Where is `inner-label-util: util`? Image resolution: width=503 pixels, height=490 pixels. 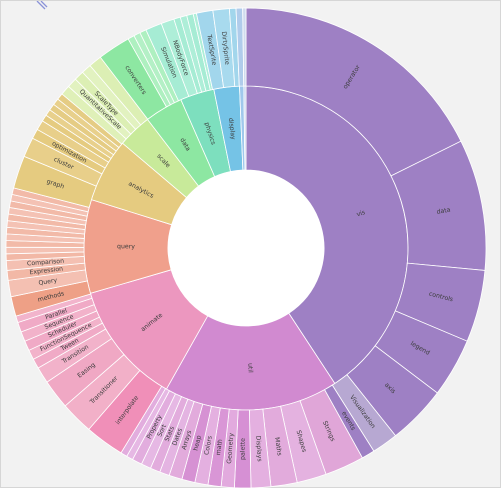 inner-label-util: util is located at coordinates (249, 368).